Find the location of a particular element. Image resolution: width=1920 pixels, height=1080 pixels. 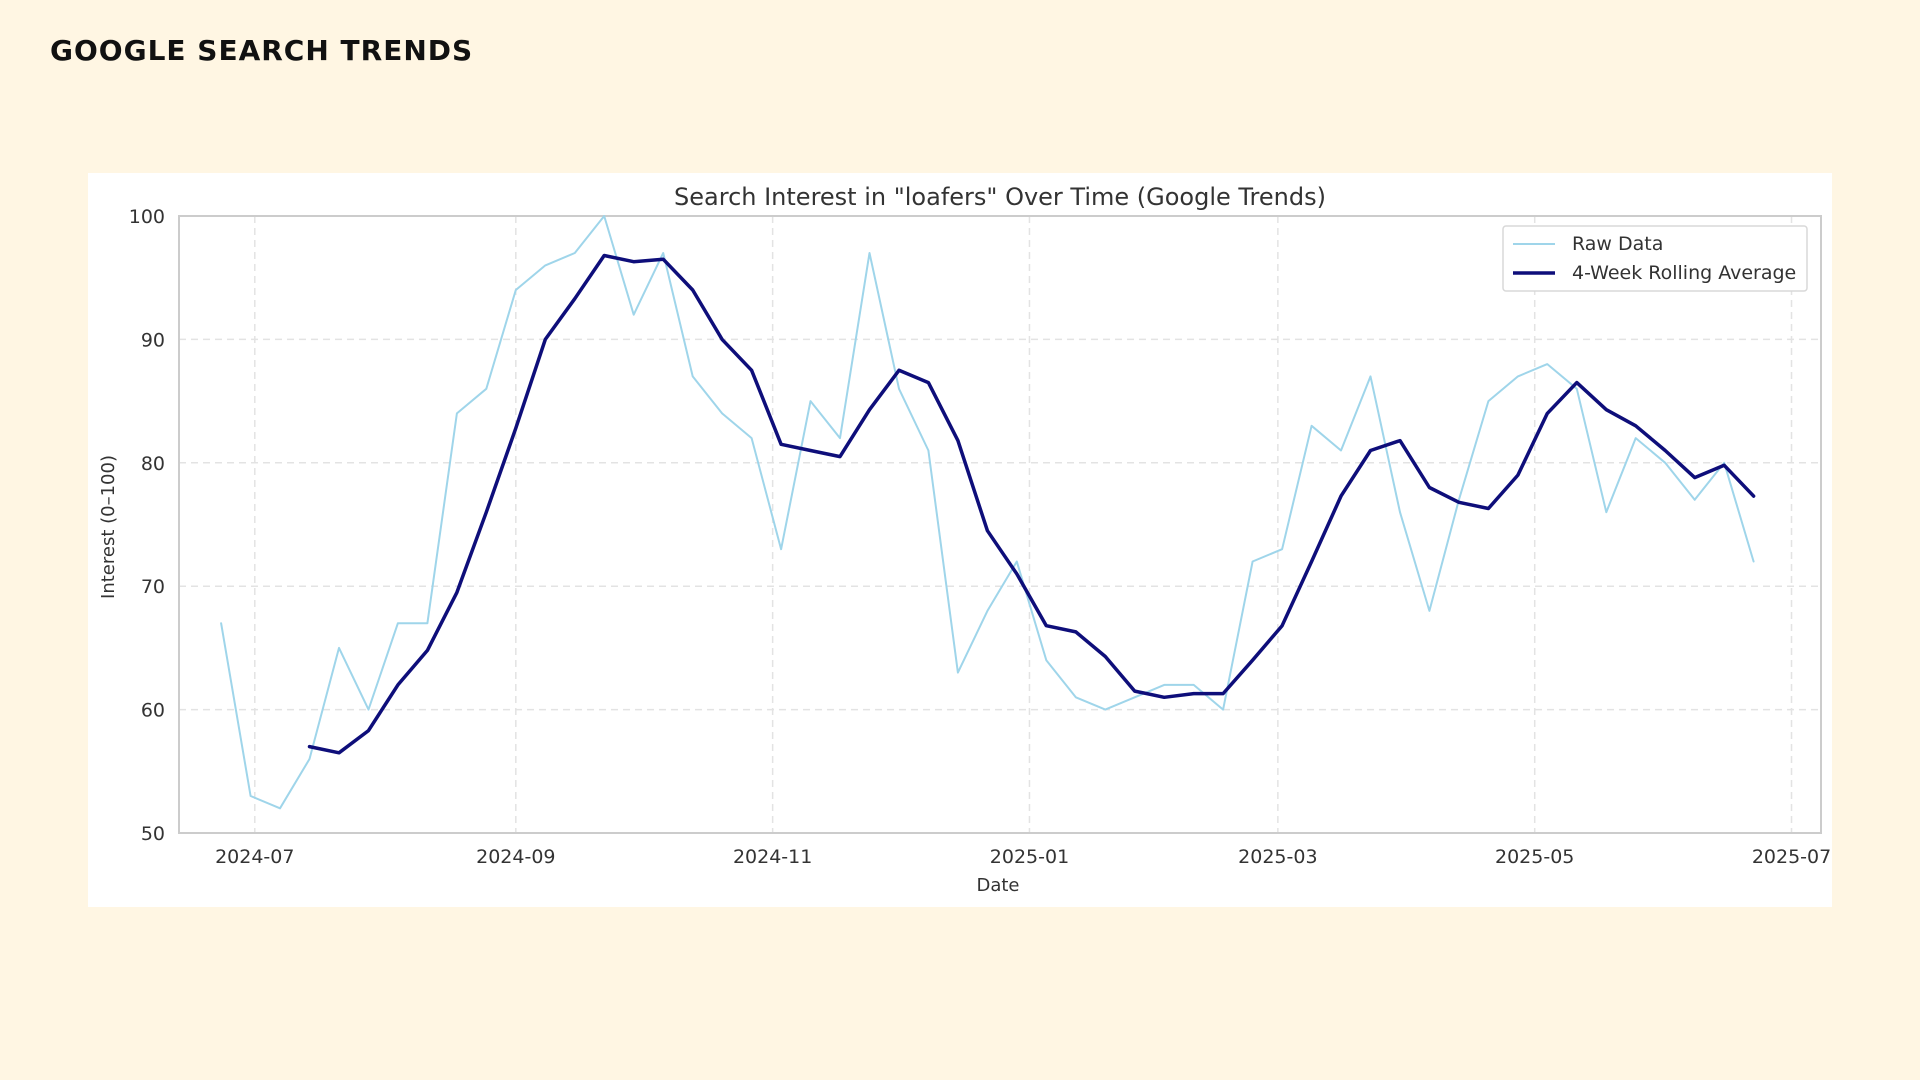

x-tick-label: 2024-11 is located at coordinates (772, 857).